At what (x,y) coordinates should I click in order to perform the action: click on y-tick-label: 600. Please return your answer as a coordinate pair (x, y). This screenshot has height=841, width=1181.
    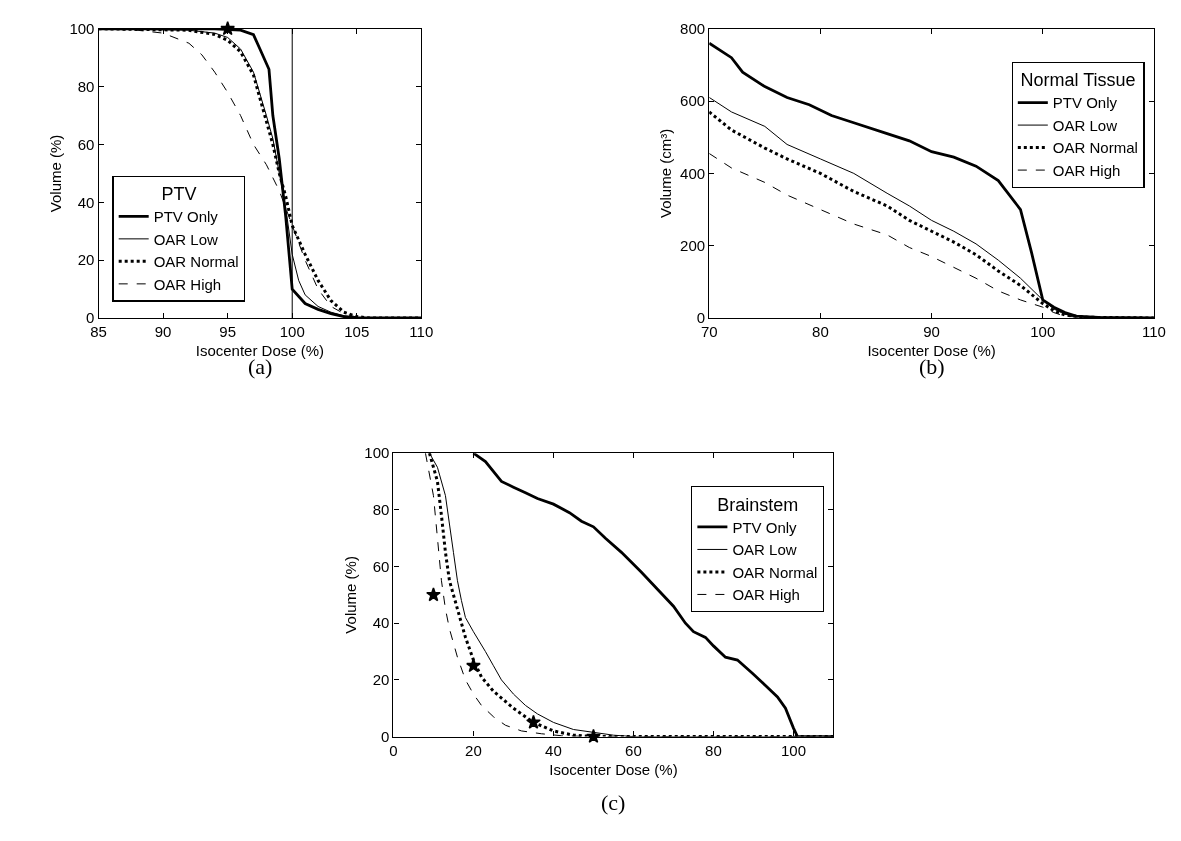
    Looking at the image, I should click on (693, 101).